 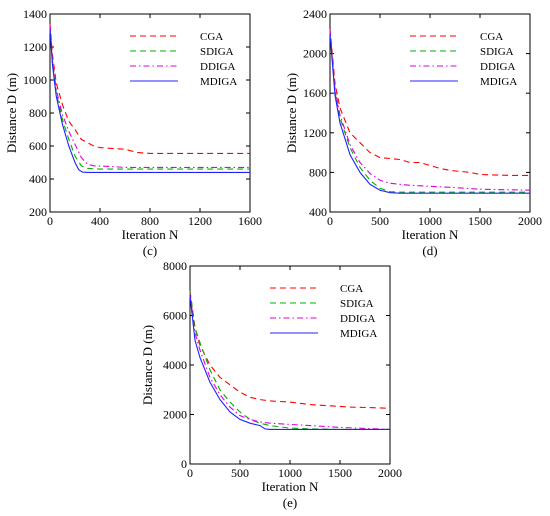 I want to click on y-tick-label: 8000, so click(x=175, y=266).